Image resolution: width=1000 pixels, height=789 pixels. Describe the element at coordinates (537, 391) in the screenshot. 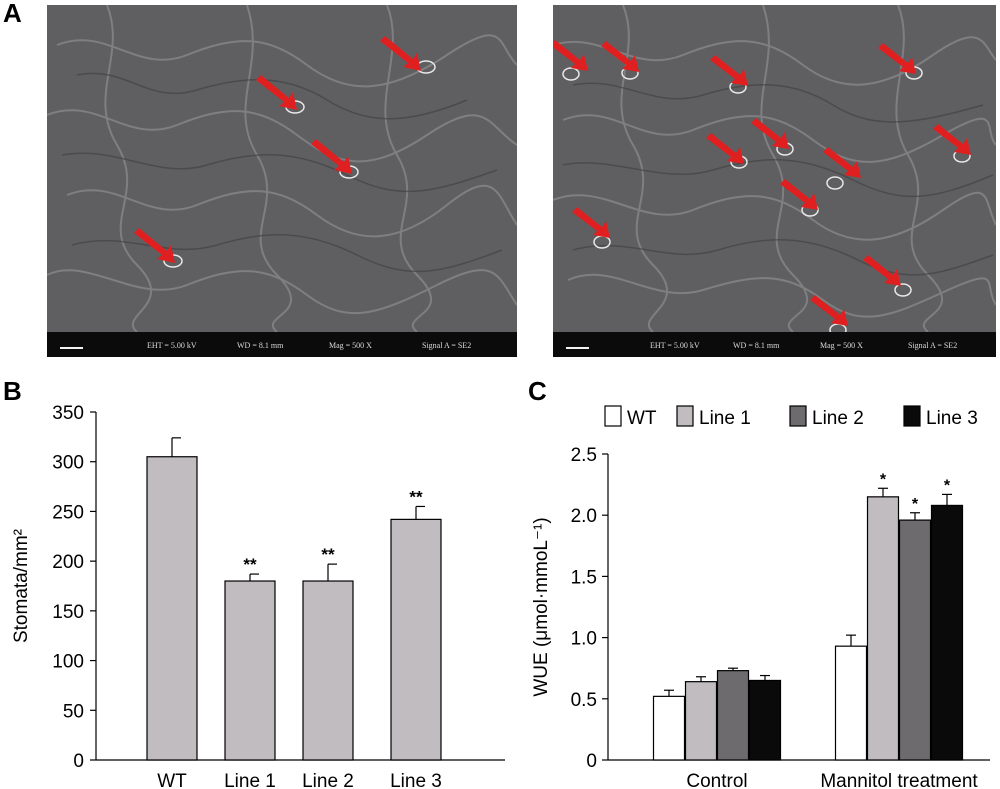

I see `panel-label-c: C` at that location.